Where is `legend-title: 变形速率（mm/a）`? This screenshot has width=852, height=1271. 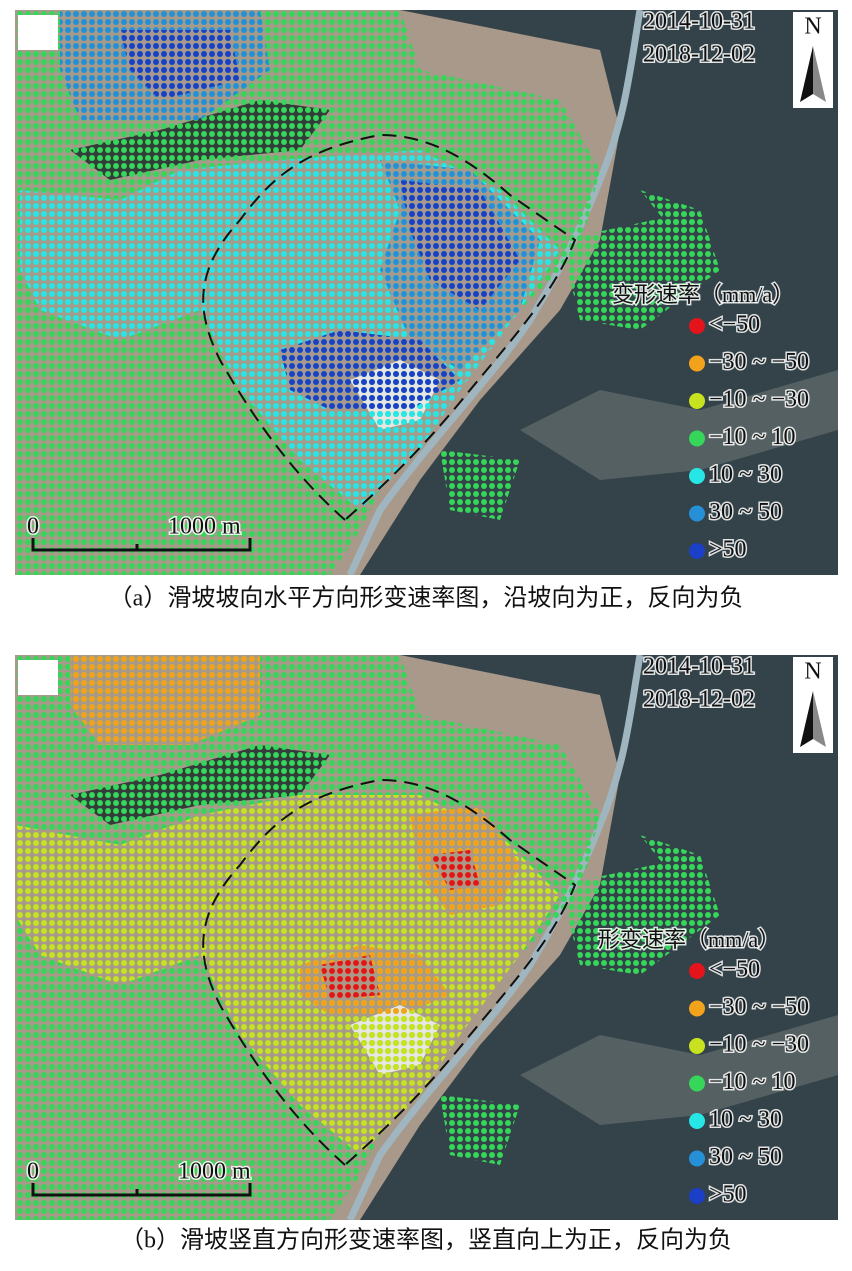 legend-title: 变形速率（mm/a） is located at coordinates (703, 294).